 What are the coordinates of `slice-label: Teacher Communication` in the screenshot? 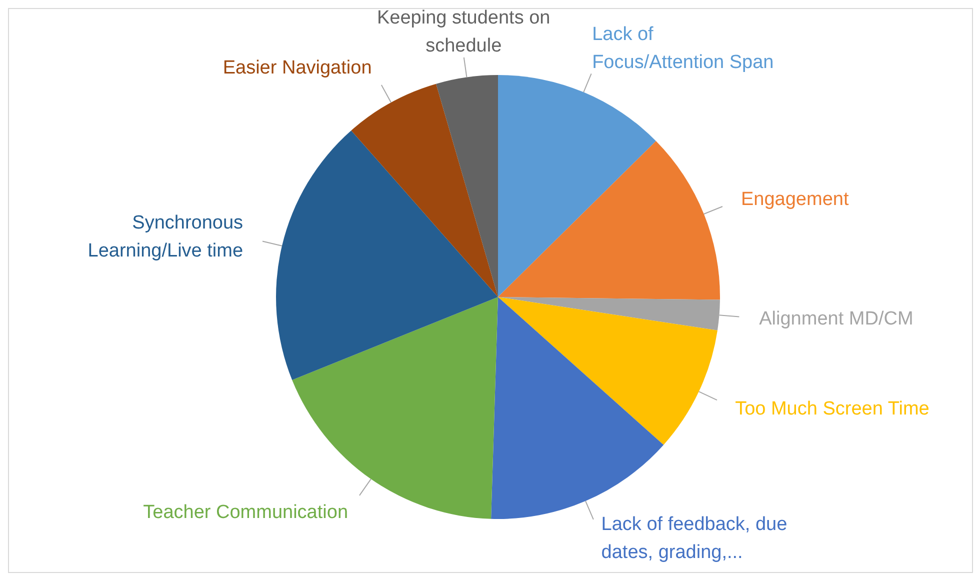 It's located at (245, 512).